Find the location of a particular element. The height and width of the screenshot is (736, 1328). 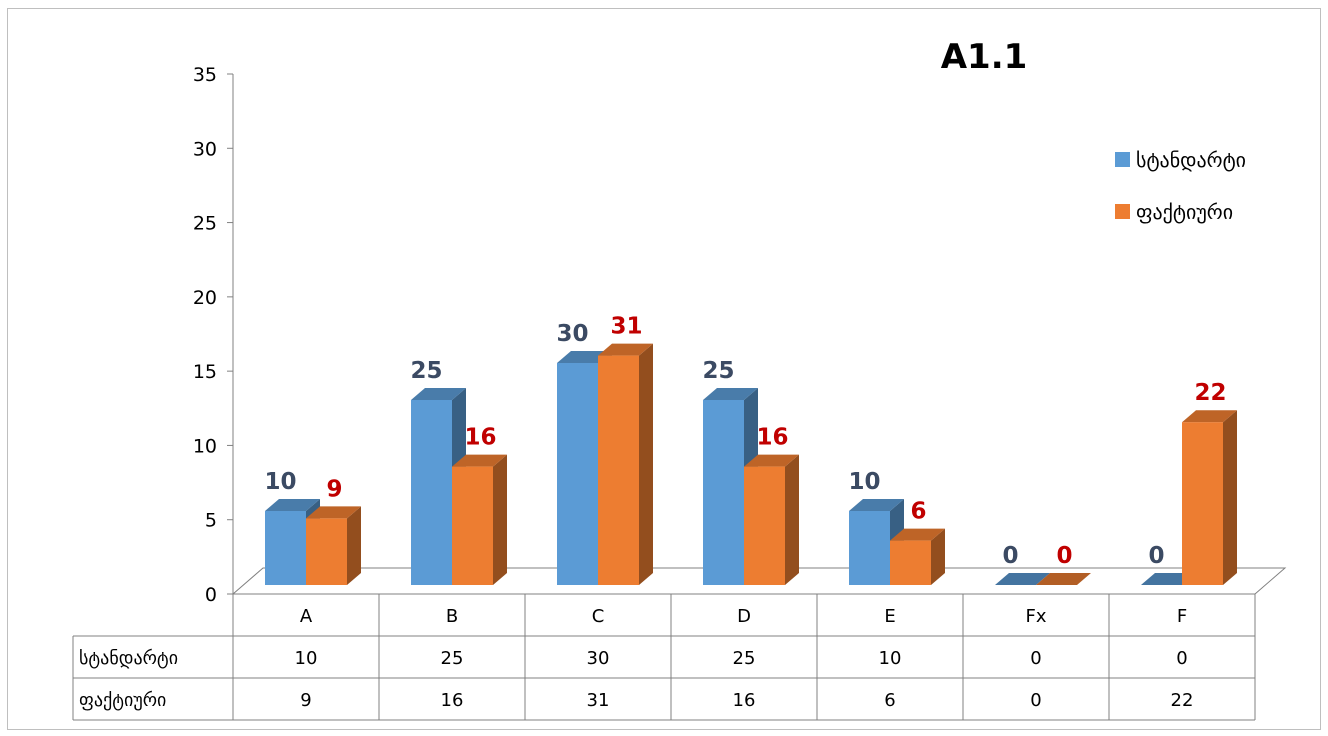

data-label: 30 is located at coordinates (572, 334).